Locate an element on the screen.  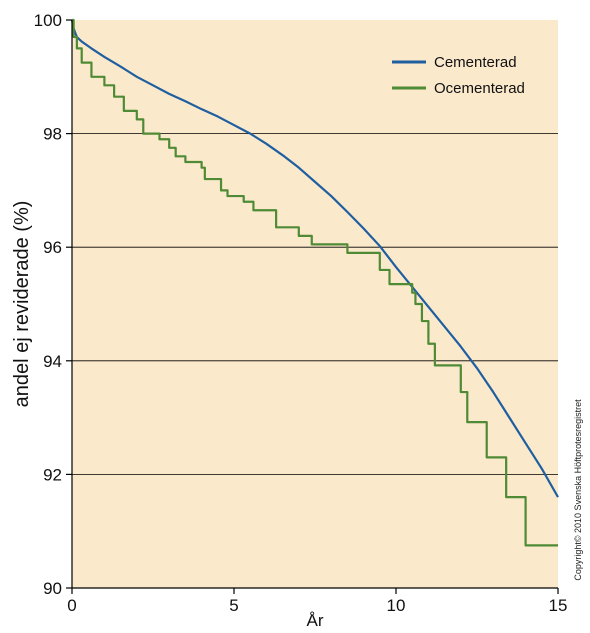
y-tick-label: 100 is located at coordinates (48, 20).